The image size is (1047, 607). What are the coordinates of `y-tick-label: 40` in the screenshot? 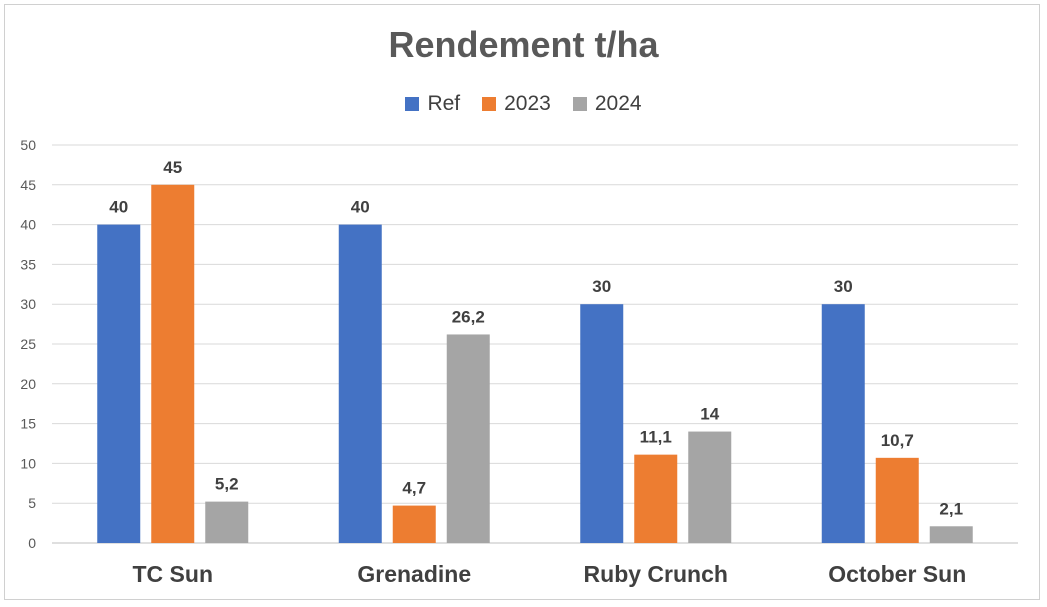 It's located at (28, 225).